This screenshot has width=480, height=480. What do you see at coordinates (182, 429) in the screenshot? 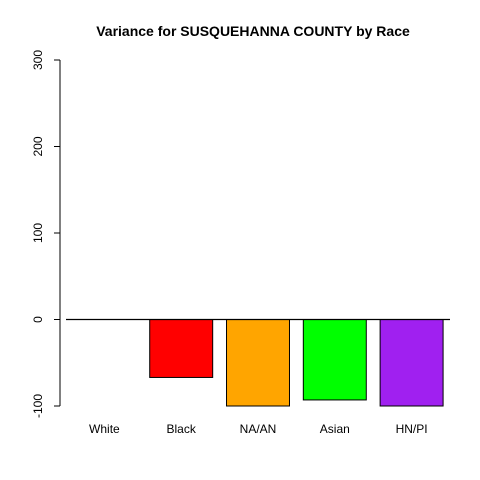
I see `category-label: Black` at bounding box center [182, 429].